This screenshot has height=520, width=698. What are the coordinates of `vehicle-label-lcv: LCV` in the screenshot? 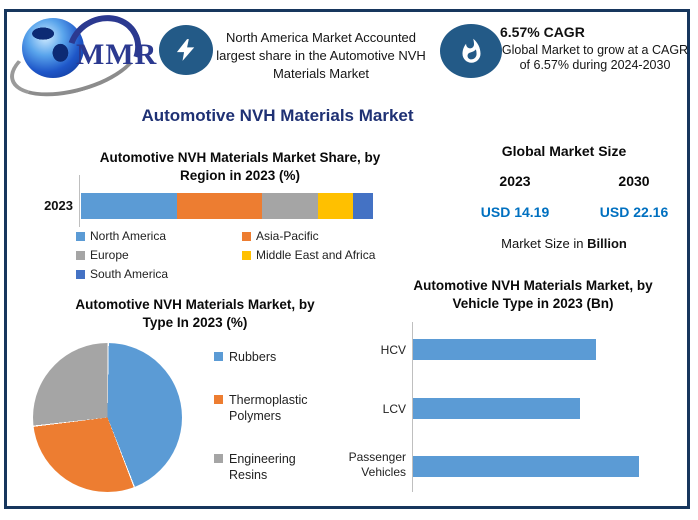 It's located at (394, 409).